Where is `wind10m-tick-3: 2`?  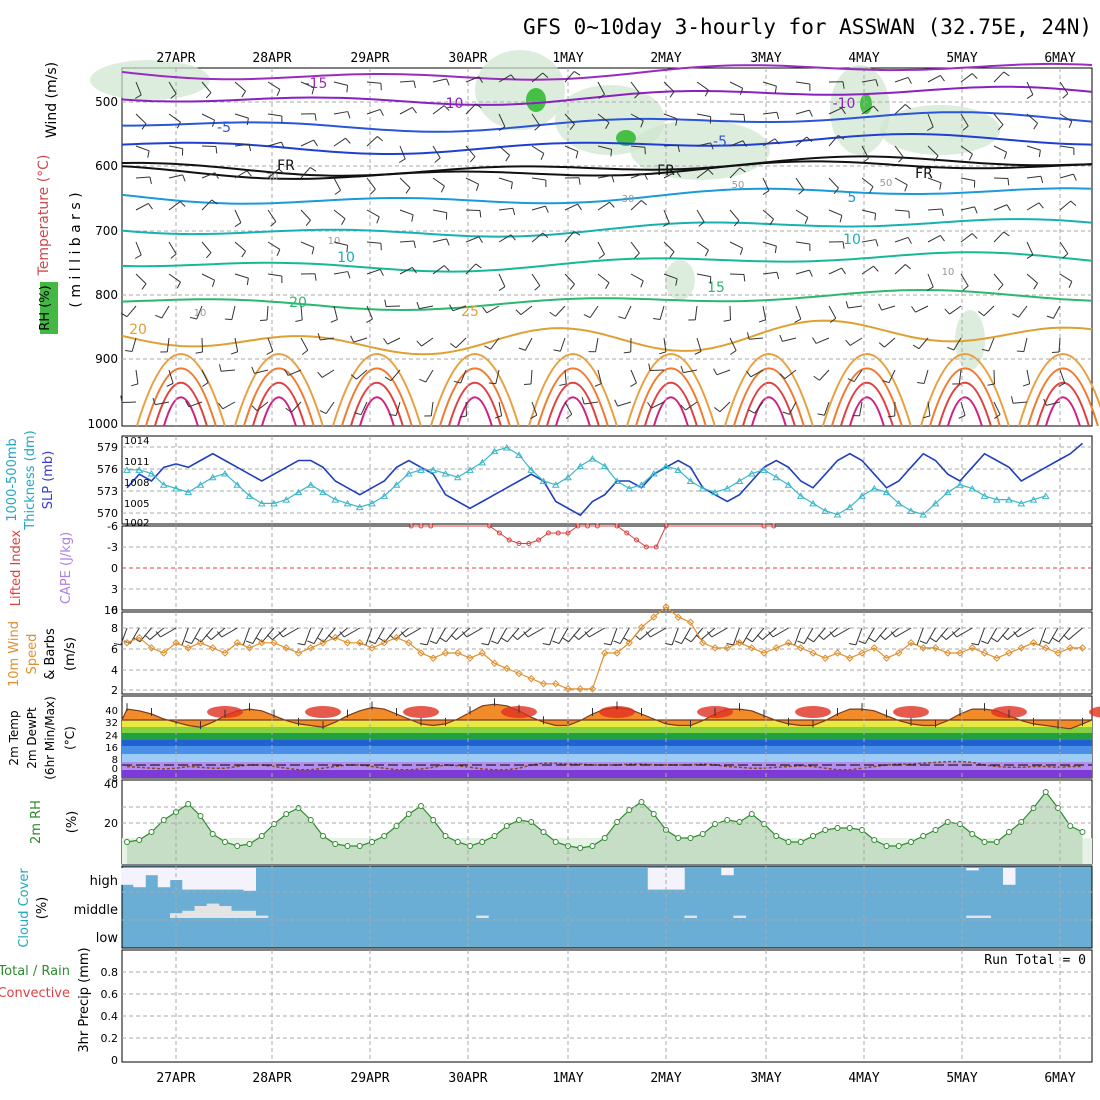 wind10m-tick-3: 2 is located at coordinates (114, 690).